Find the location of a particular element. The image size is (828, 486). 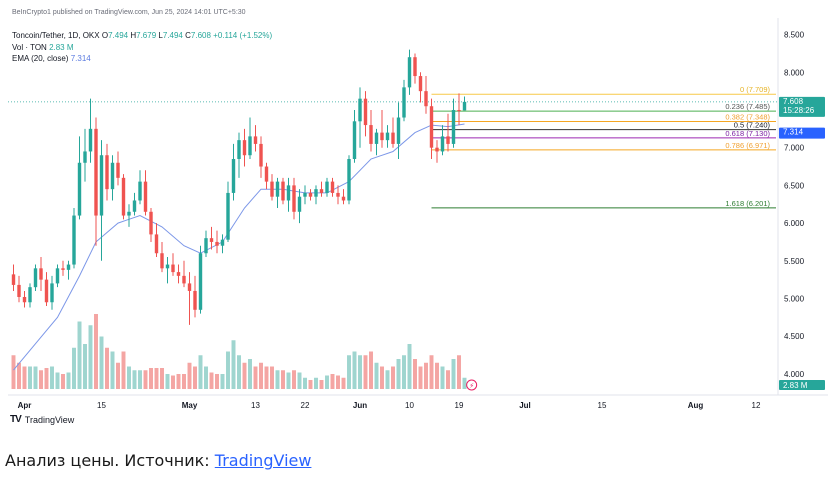

x-tick-label: May is located at coordinates (190, 405).